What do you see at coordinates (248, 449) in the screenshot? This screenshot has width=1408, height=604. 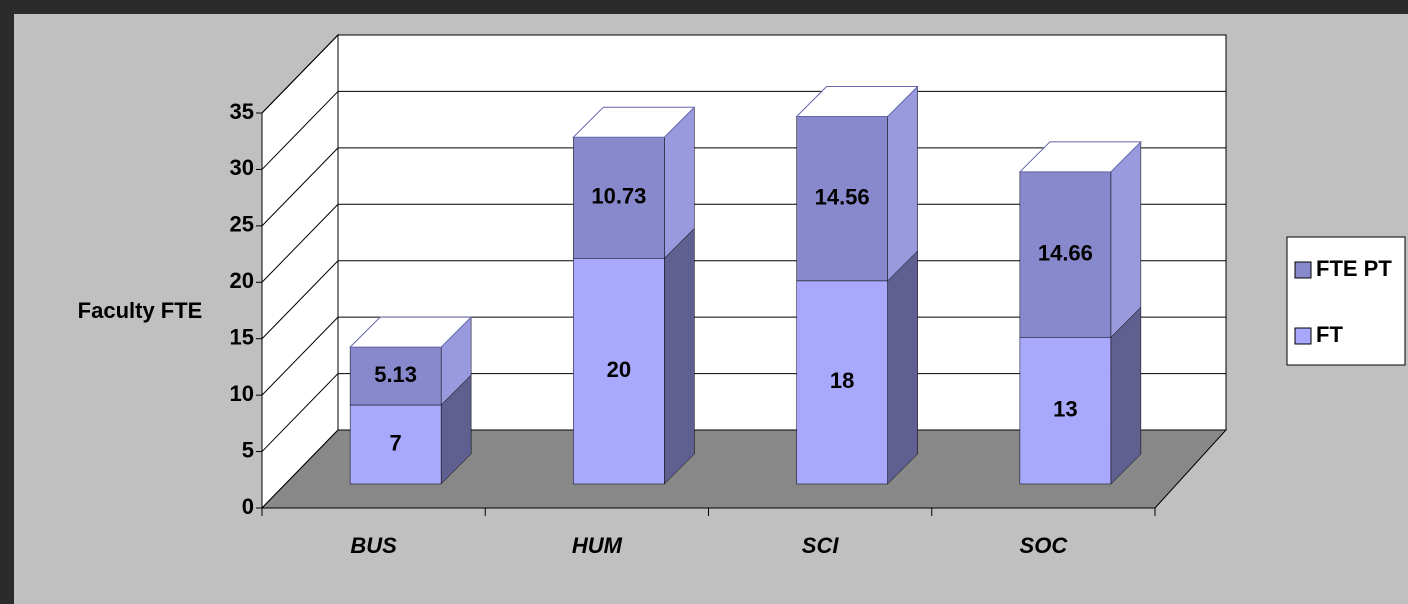 I see `y-tick-label: 5` at bounding box center [248, 449].